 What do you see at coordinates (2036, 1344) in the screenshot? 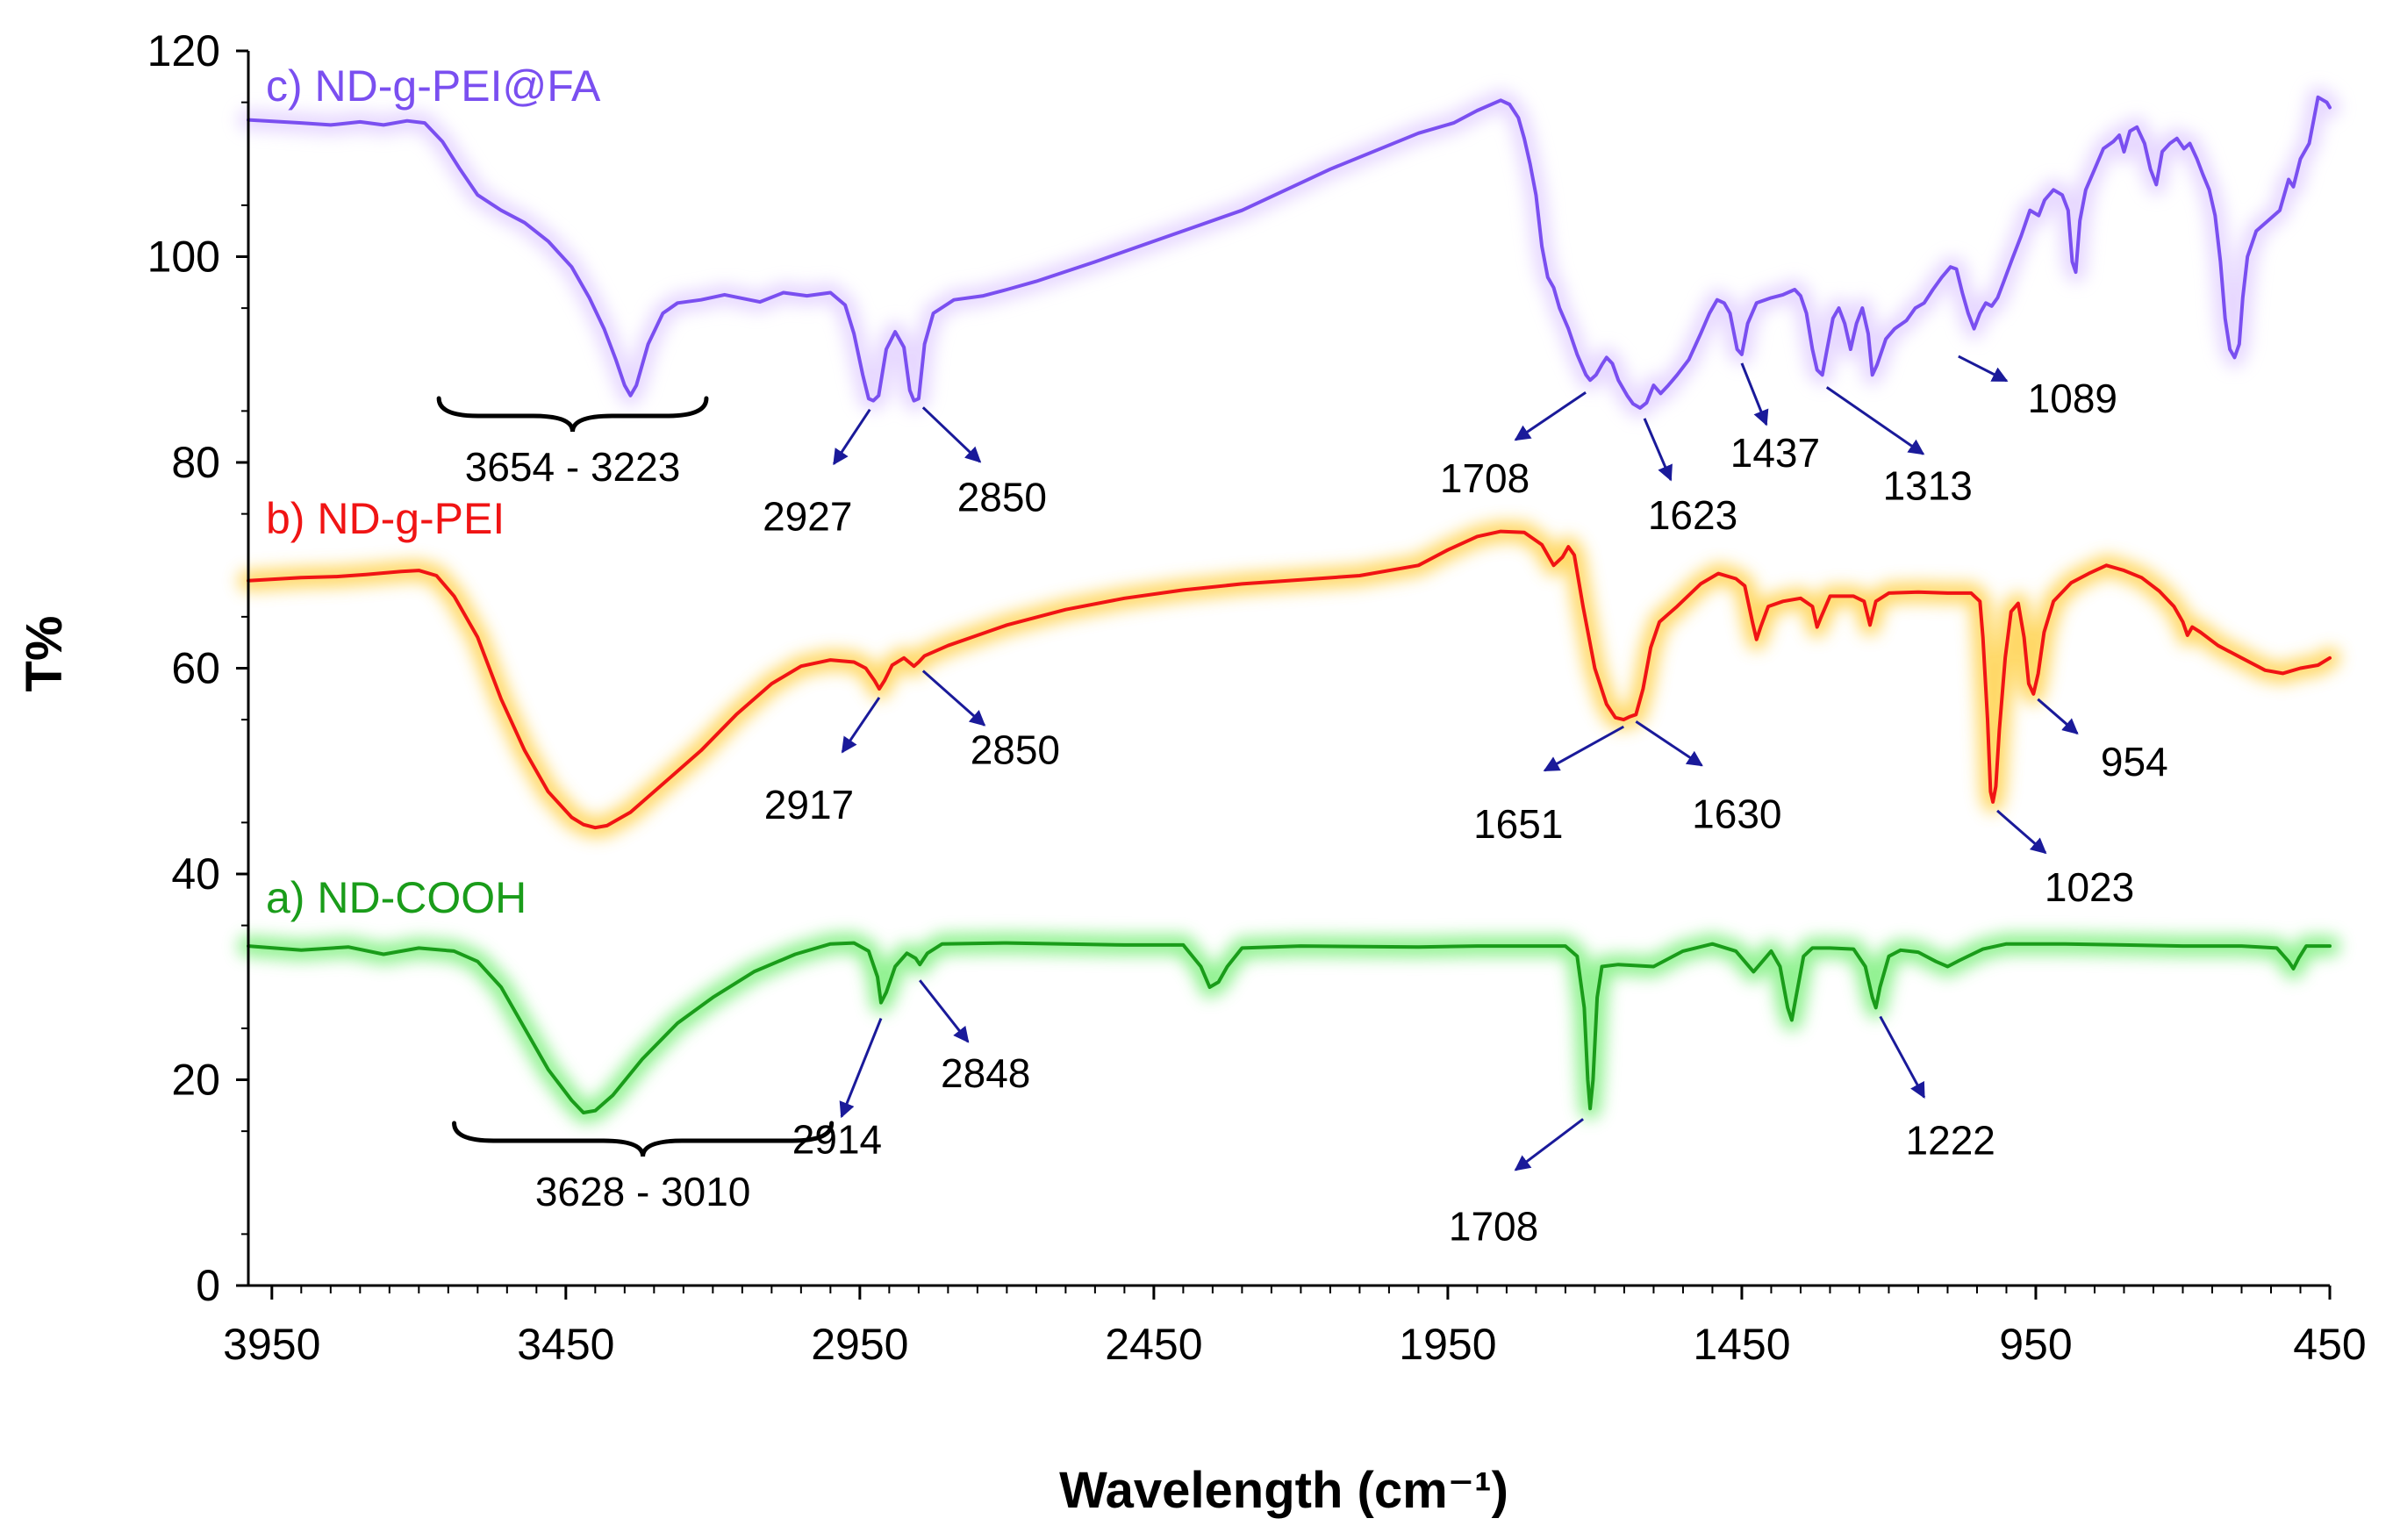
I see `x-tick-label: 950` at bounding box center [2036, 1344].